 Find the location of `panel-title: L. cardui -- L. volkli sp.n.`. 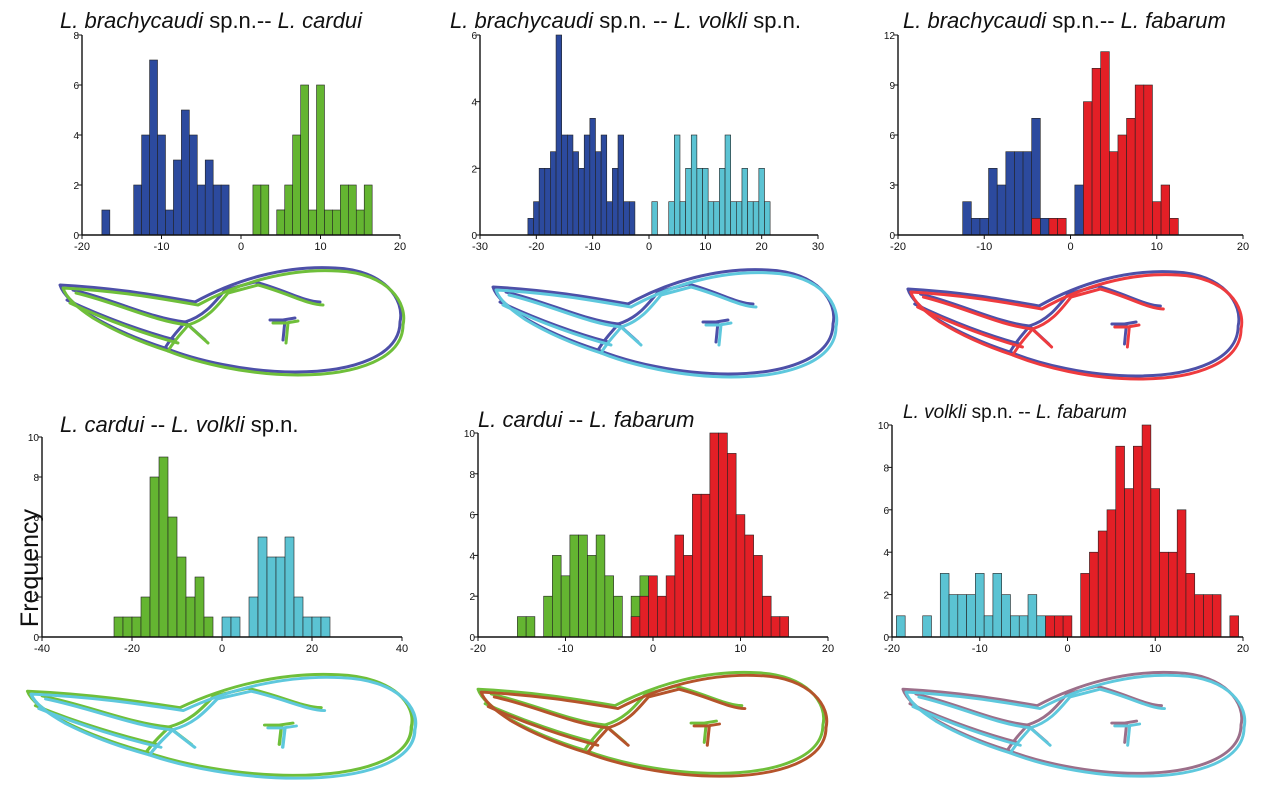

panel-title: L. cardui -- L. volkli sp.n. is located at coordinates (179, 424).